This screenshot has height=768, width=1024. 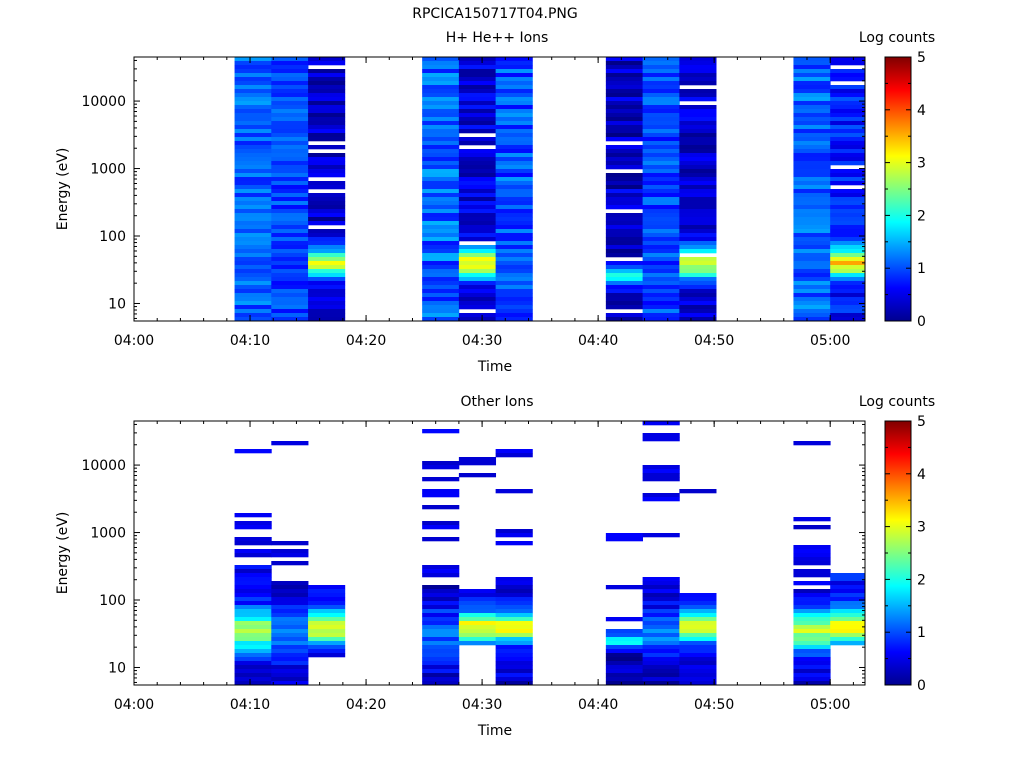 What do you see at coordinates (905, 216) in the screenshot?
I see `panel-1-colorbar-tick-3: 2` at bounding box center [905, 216].